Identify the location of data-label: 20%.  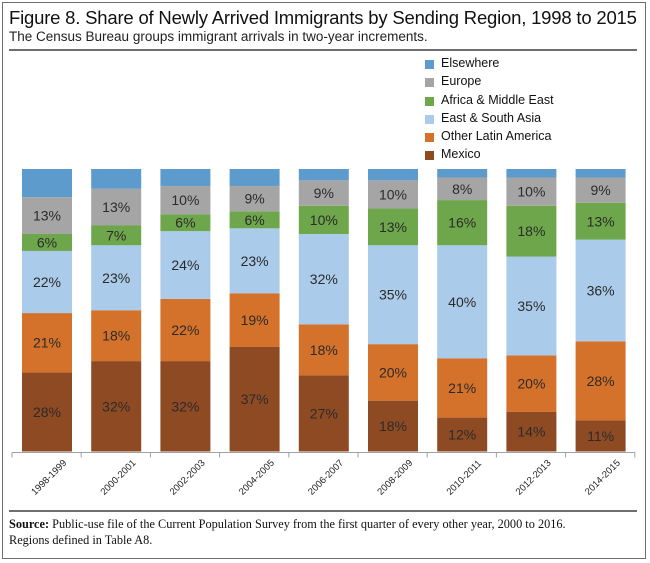
(531, 384).